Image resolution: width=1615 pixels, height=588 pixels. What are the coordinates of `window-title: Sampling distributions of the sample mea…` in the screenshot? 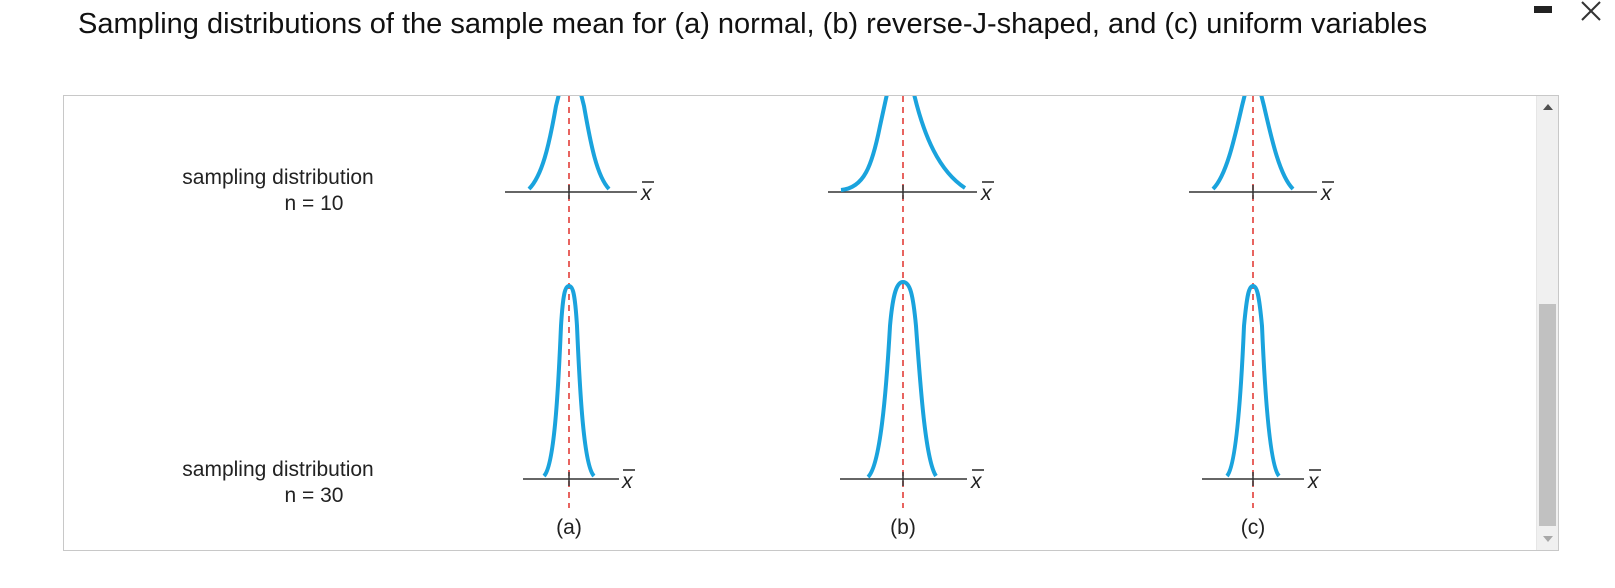 It's located at (753, 24).